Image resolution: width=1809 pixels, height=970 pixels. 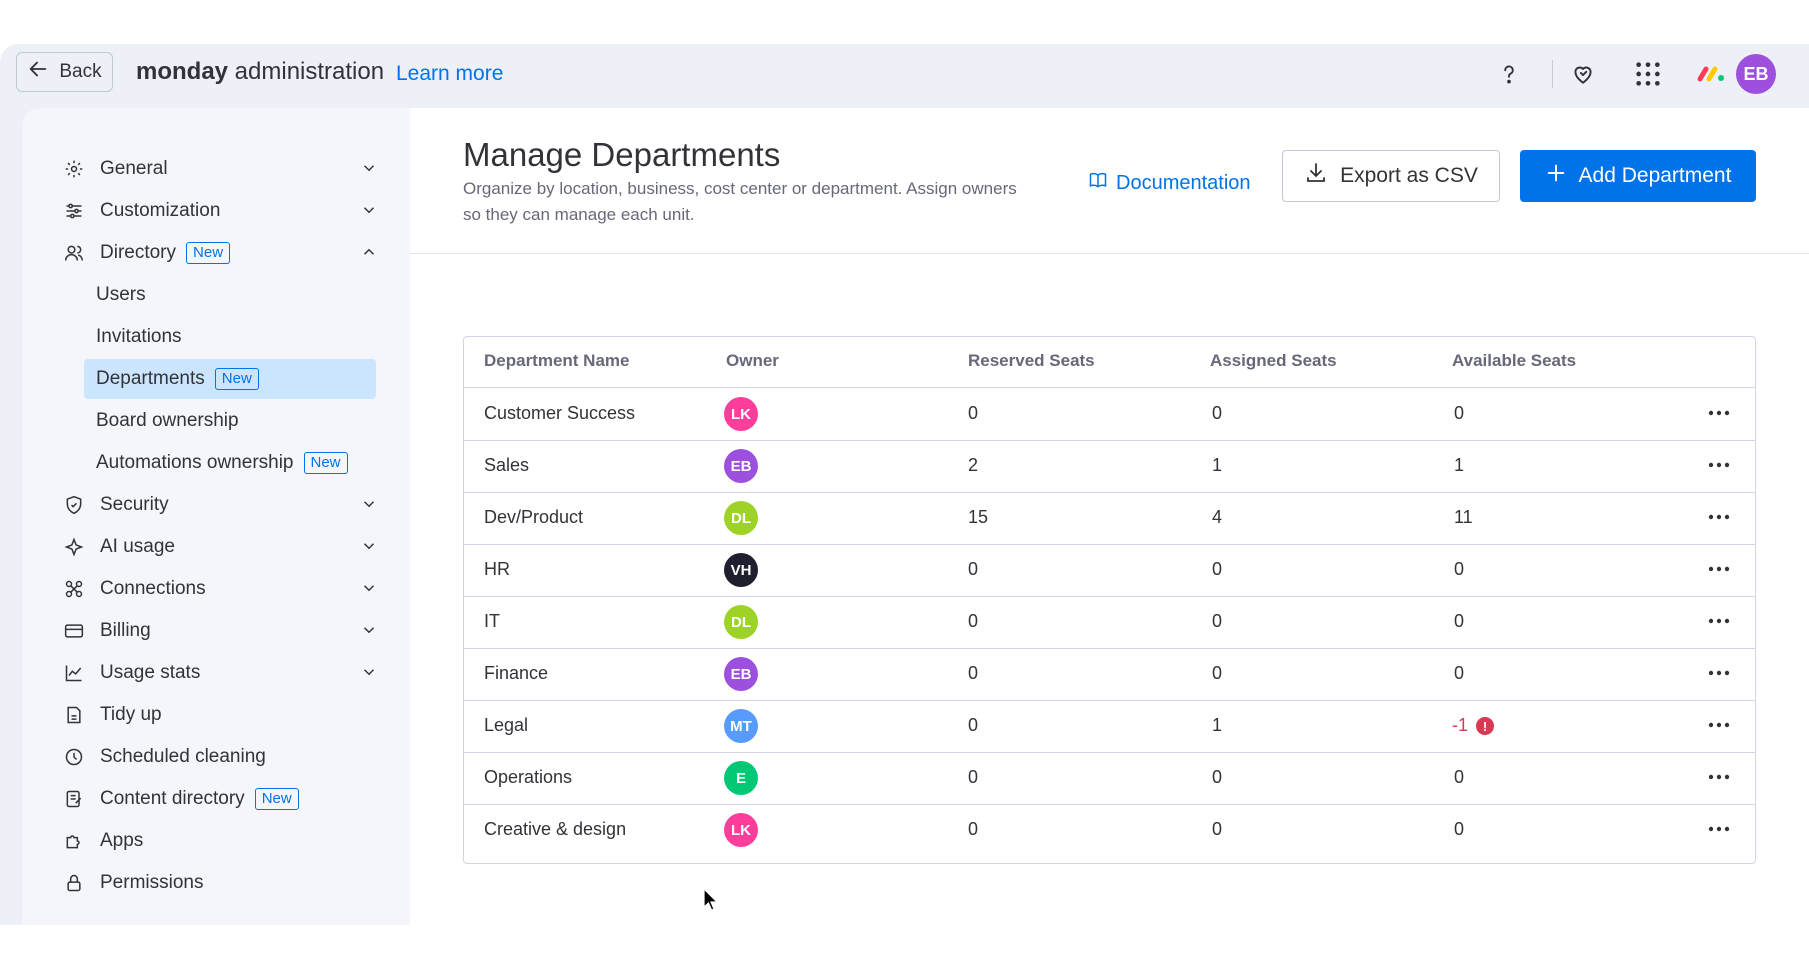 I want to click on department-name: Operations, so click(x=528, y=777).